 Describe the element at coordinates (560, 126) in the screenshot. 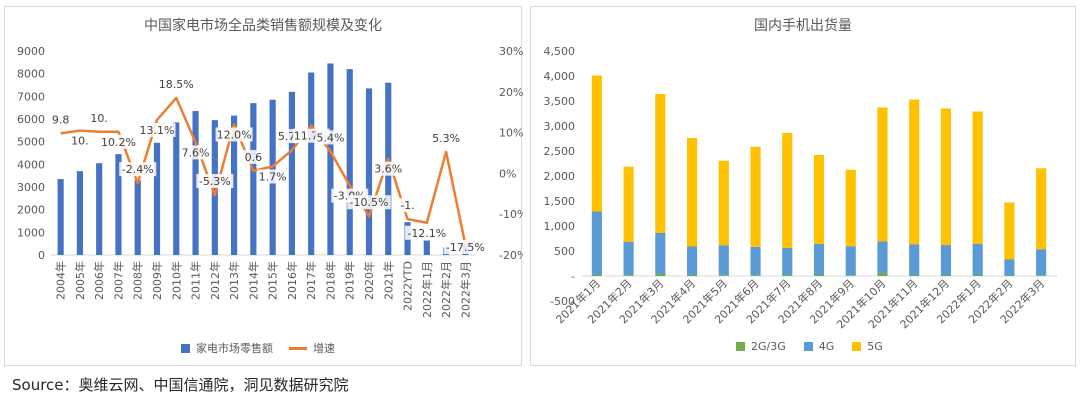

I see `y-tick: 3,000` at that location.